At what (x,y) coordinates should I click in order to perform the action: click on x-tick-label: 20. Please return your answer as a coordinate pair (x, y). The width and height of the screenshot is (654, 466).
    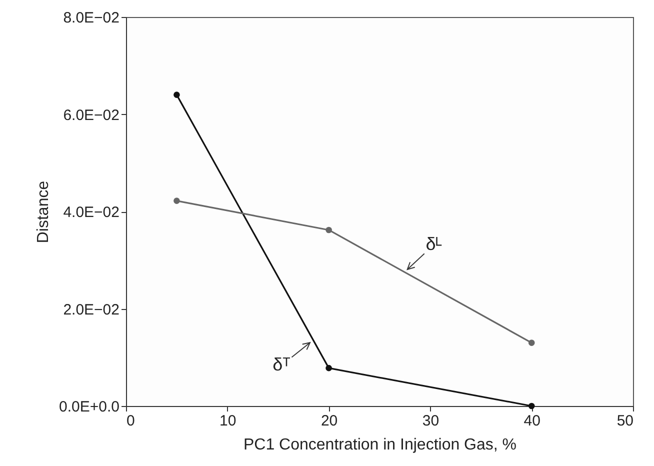
    Looking at the image, I should click on (329, 421).